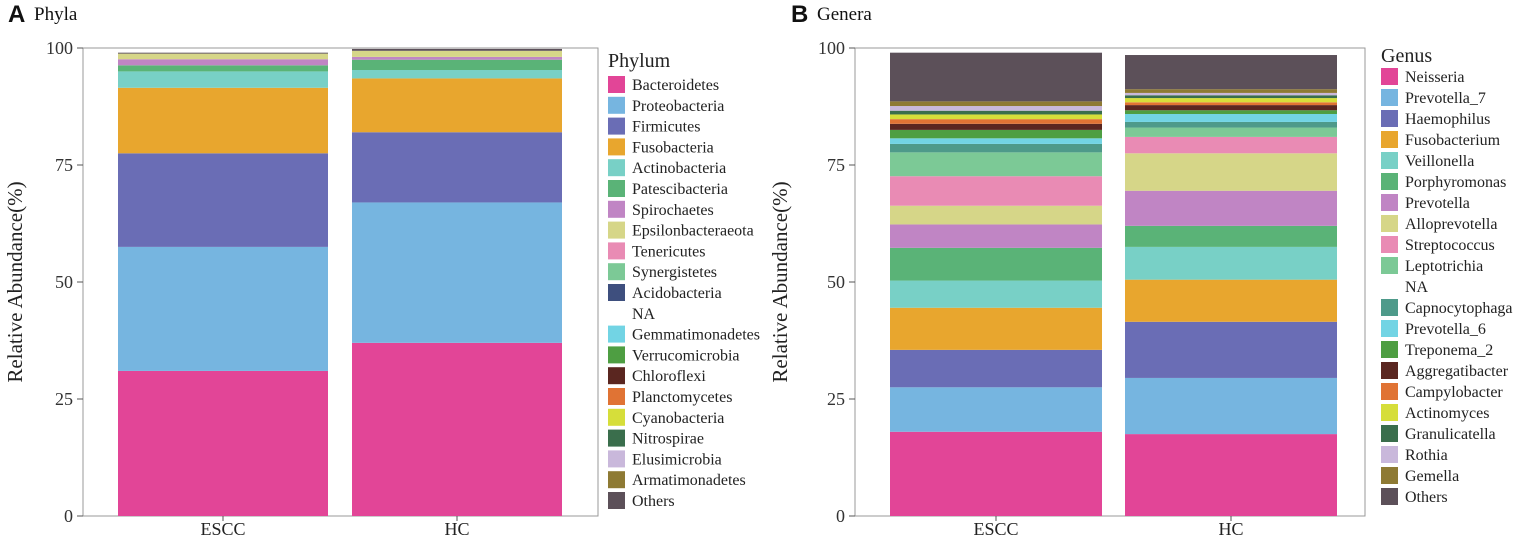 This screenshot has width=1540, height=536. What do you see at coordinates (684, 334) in the screenshot?
I see `legend-item-gemmatimonadetes: Gemmatimonadetes` at bounding box center [684, 334].